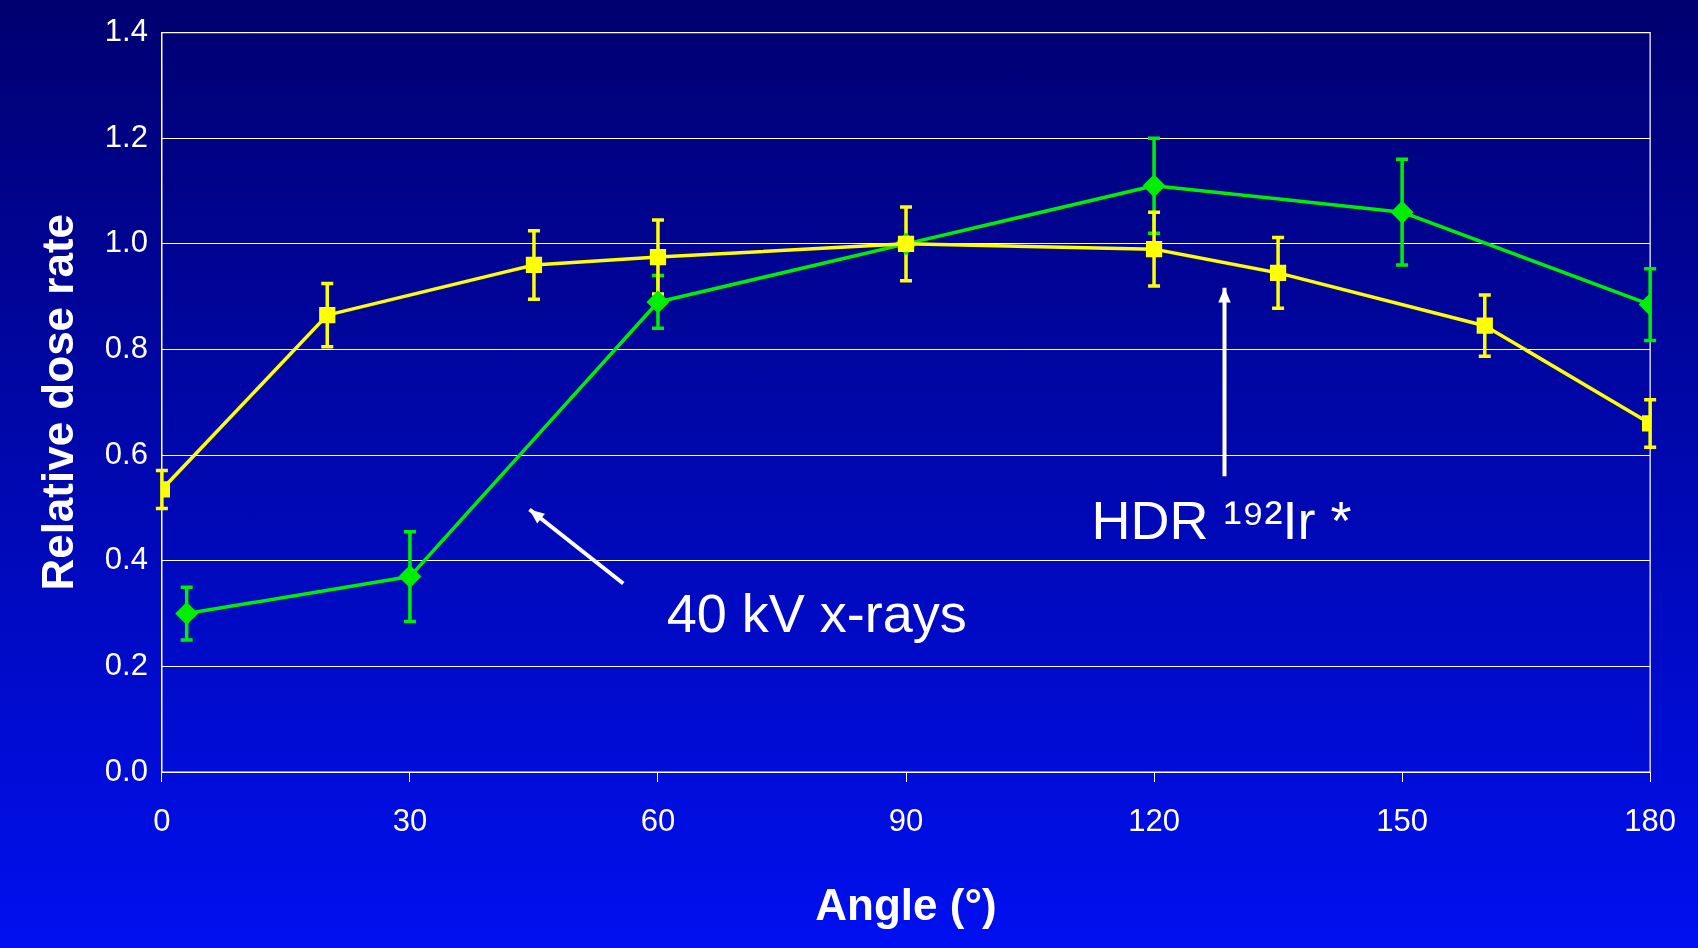 Image resolution: width=1698 pixels, height=948 pixels. What do you see at coordinates (126, 664) in the screenshot?
I see `y-tick-label: 0.2` at bounding box center [126, 664].